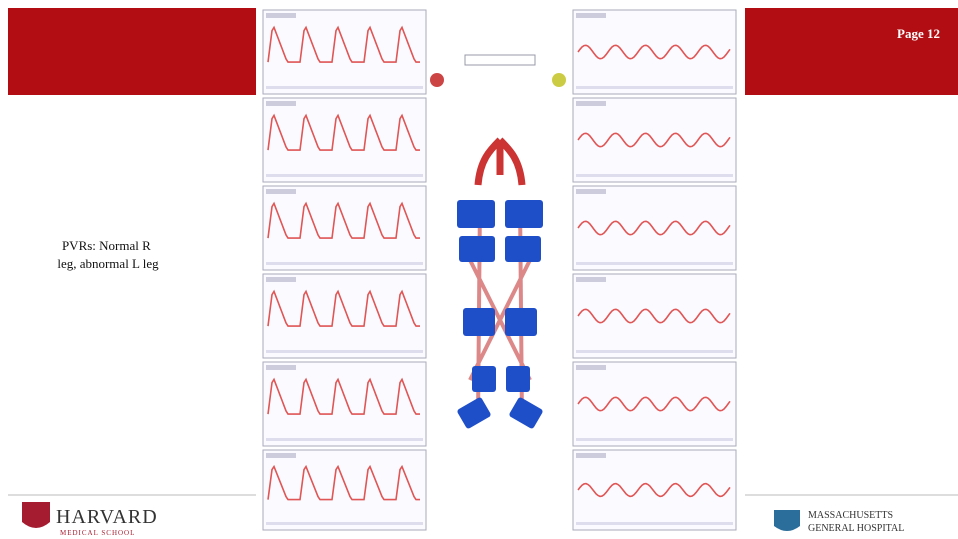 Image resolution: width=958 pixels, height=539 pixels. Describe the element at coordinates (850, 51) in the screenshot. I see `banner-right` at that location.